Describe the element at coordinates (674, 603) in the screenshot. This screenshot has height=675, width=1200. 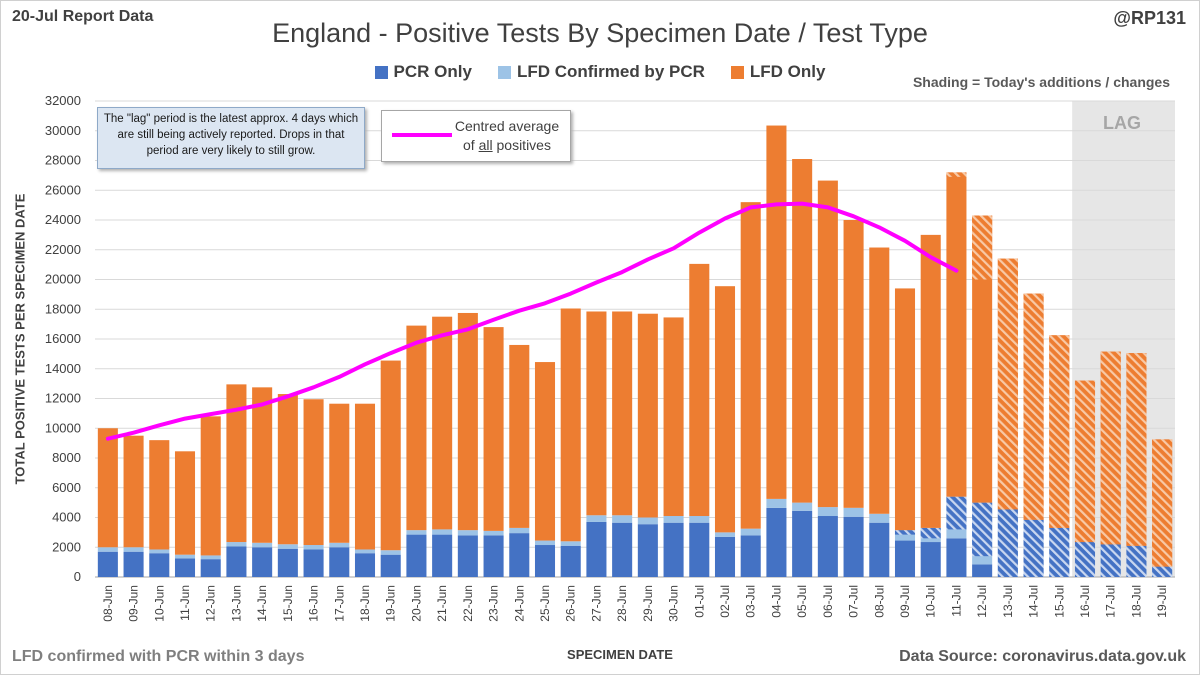
I see `x-tick-label: 30-Jun` at that location.